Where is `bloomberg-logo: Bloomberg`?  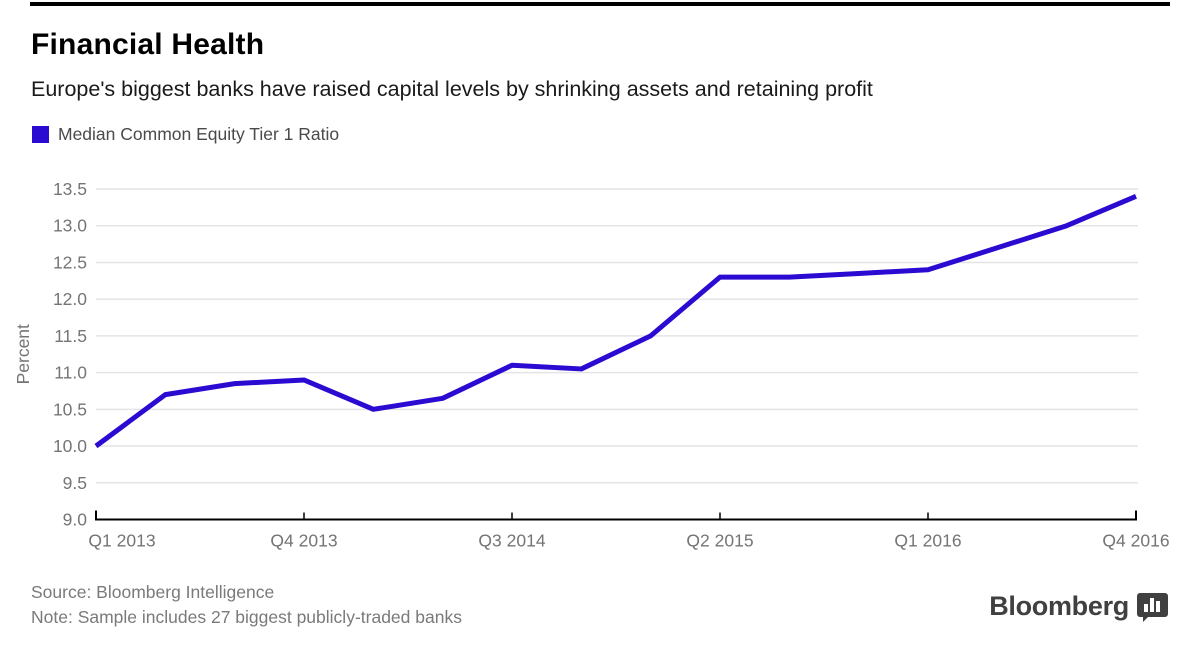 bloomberg-logo: Bloomberg is located at coordinates (1078, 606).